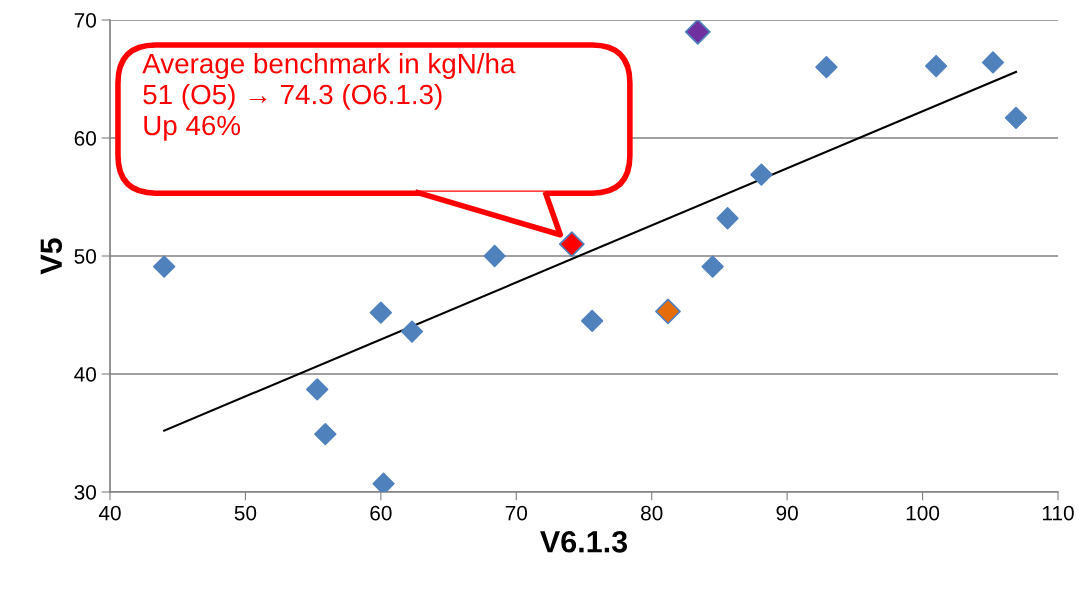 Image resolution: width=1082 pixels, height=590 pixels. What do you see at coordinates (85, 138) in the screenshot?
I see `y-tick-label: 60` at bounding box center [85, 138].